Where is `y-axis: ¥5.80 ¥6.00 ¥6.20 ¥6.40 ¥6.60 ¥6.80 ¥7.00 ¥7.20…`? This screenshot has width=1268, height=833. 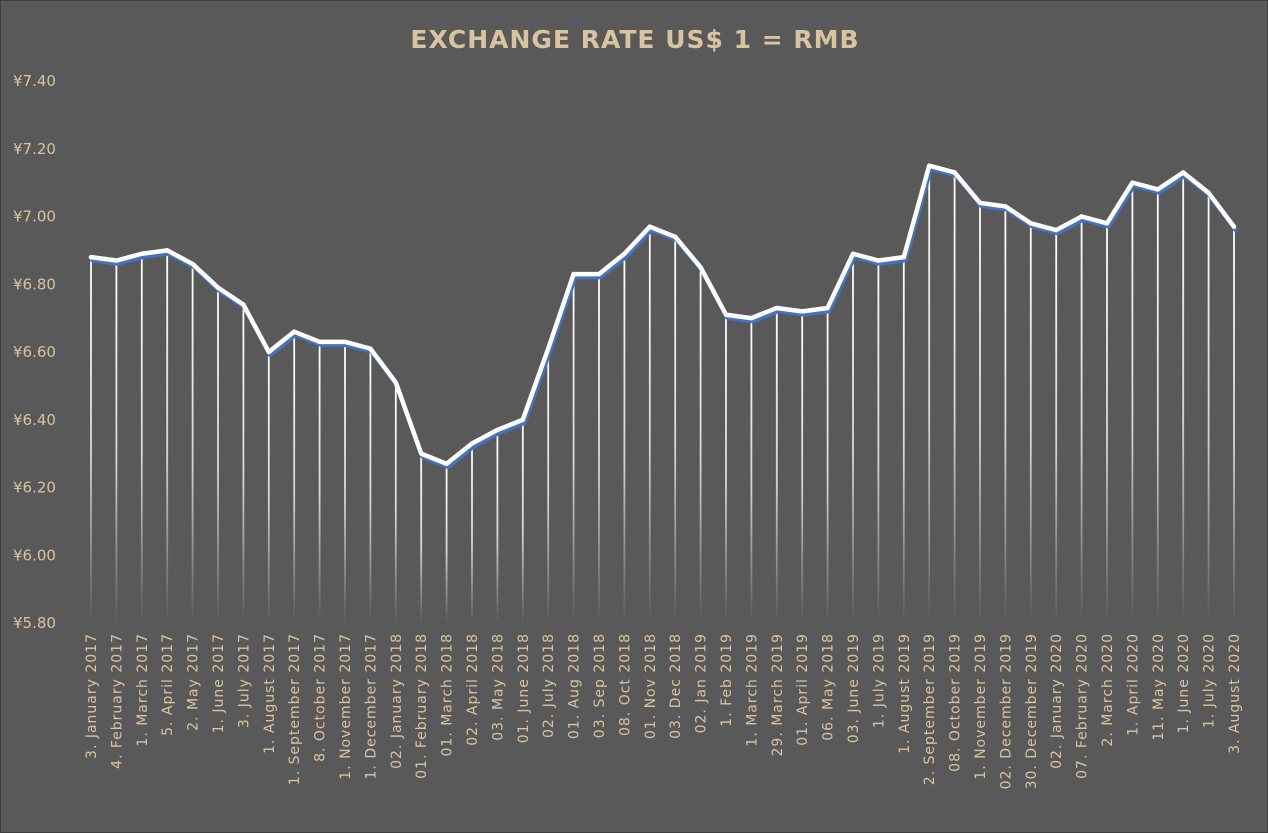
y-axis: ¥5.80 ¥6.00 ¥6.20 ¥6.40 ¥6.60 ¥6.80 ¥7.00 ¥7.20… is located at coordinates (34, 352).